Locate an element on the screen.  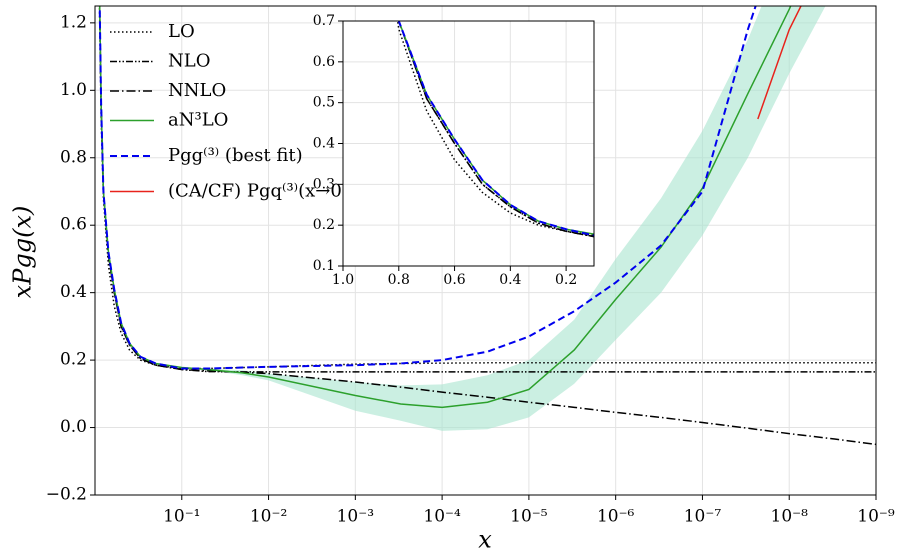
x-tick-label: 0.2 is located at coordinates (566, 280).